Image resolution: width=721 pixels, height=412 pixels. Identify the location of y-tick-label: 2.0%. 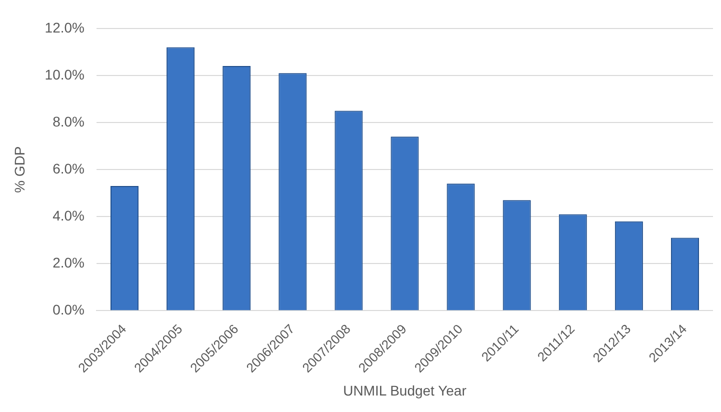
(68, 262).